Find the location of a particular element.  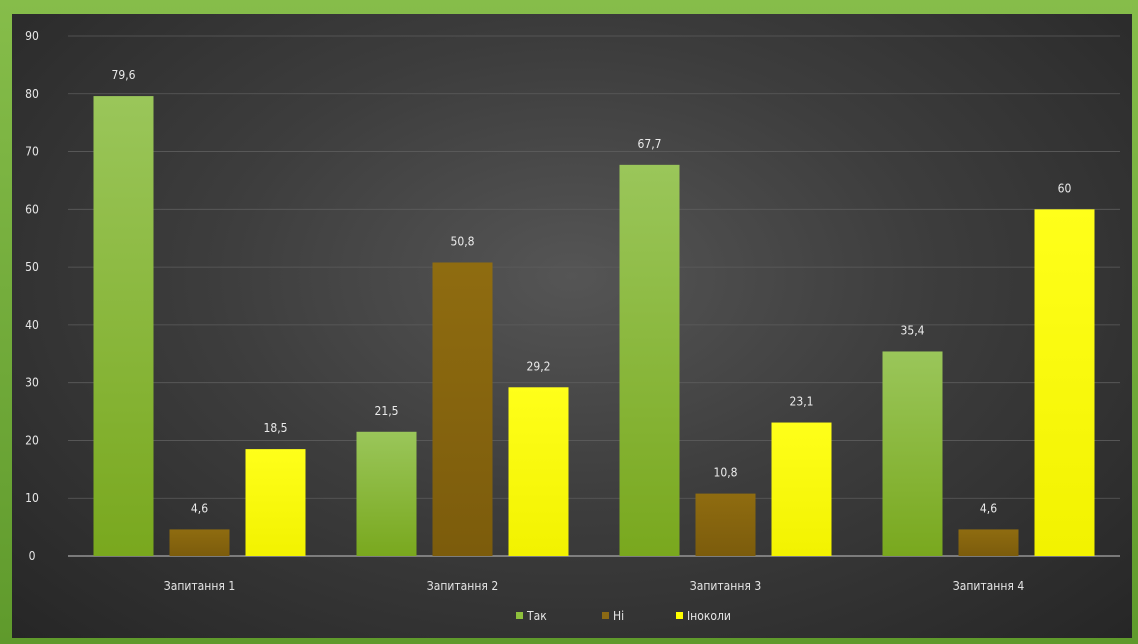

y-tick-label: 10 is located at coordinates (32, 498).